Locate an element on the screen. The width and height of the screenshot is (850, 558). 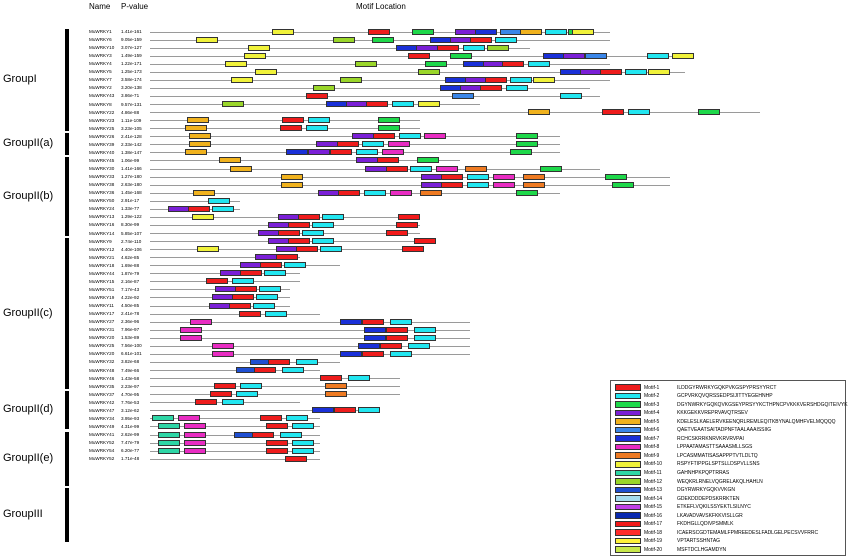
gene-name: MuWRKY13 is located at coordinates (102, 217).